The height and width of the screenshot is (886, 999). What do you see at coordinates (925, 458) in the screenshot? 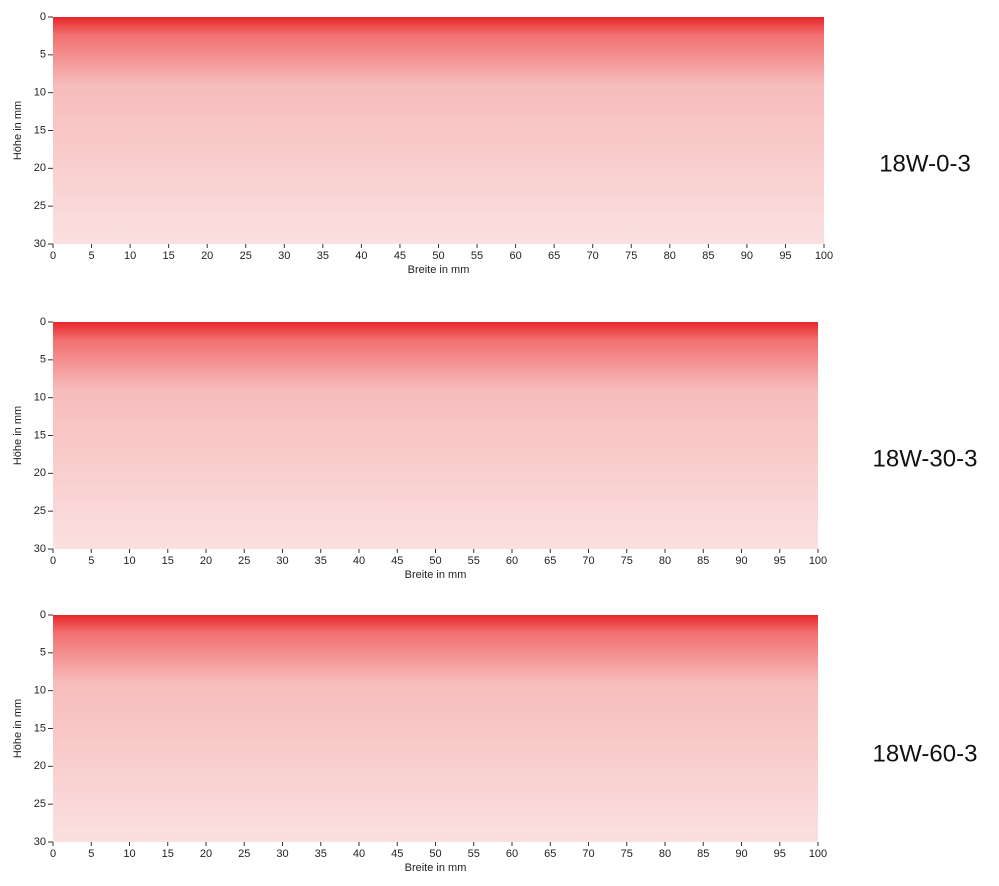
I see `panel-label: 18W-30-3` at bounding box center [925, 458].